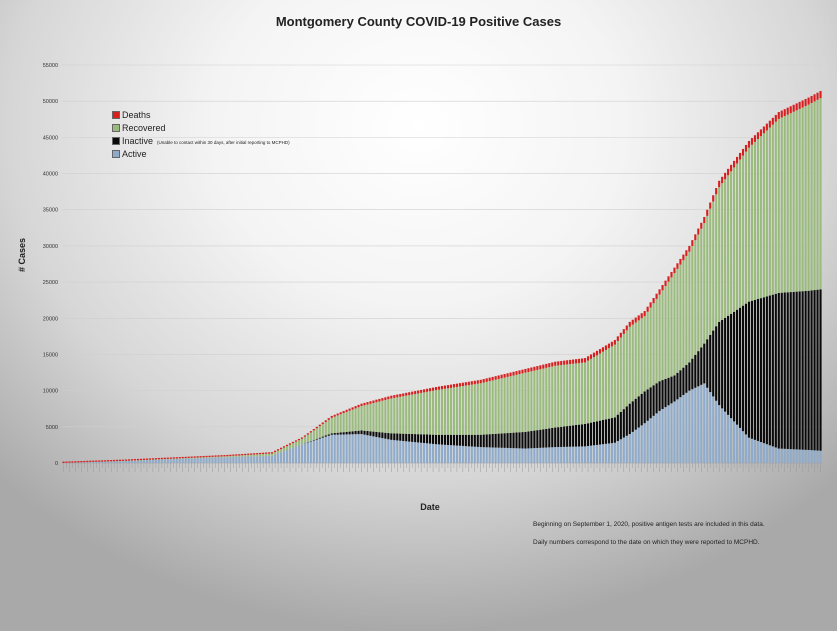  I want to click on y-tick-label: 15000, so click(50, 355).